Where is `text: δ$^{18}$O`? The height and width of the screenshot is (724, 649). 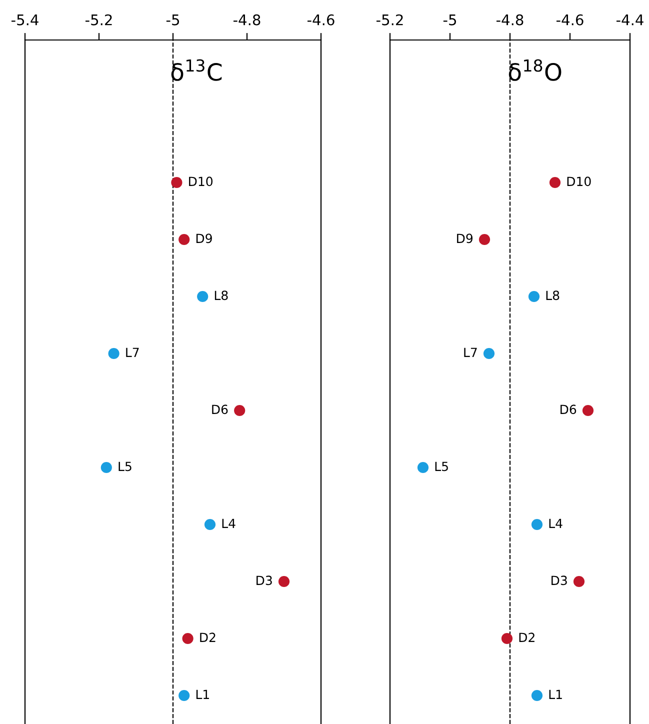 text: δ$^{18}$O is located at coordinates (535, 70).